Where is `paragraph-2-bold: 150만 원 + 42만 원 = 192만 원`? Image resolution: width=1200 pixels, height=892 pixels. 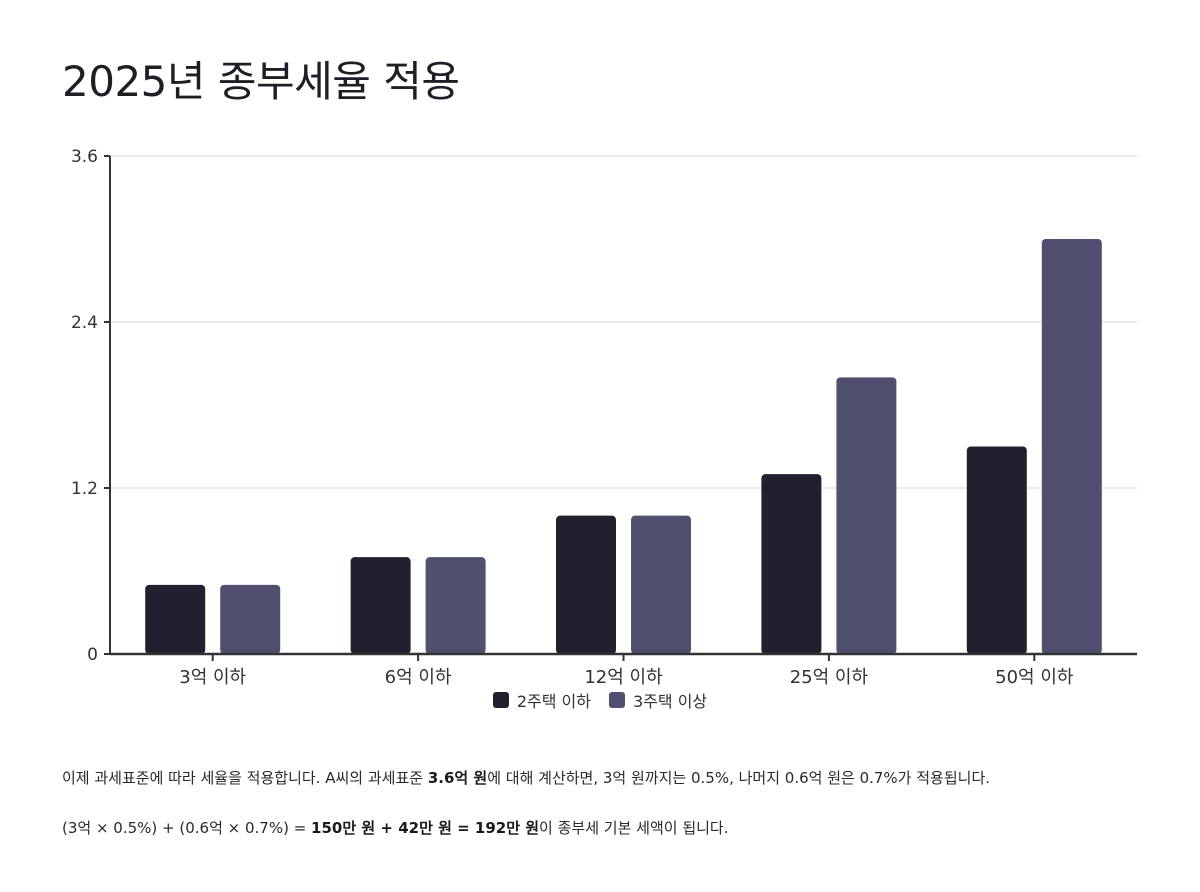 paragraph-2-bold: 150만 원 + 42만 원 = 192만 원 is located at coordinates (425, 828).